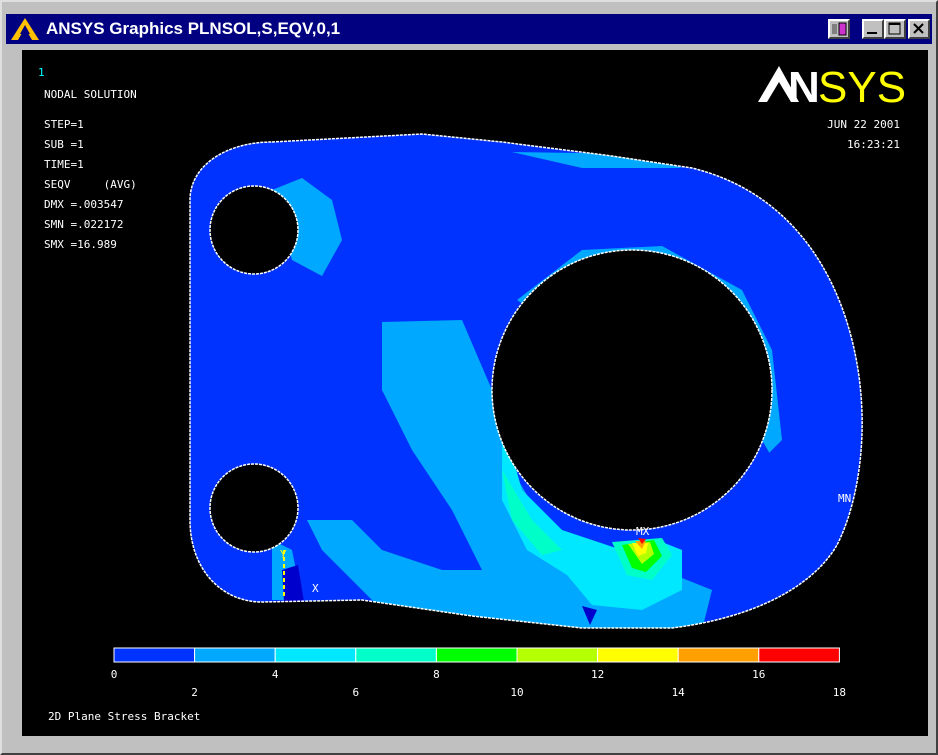 The height and width of the screenshot is (755, 938). I want to click on ansys-brand-logo: N SYS, so click(832, 87).